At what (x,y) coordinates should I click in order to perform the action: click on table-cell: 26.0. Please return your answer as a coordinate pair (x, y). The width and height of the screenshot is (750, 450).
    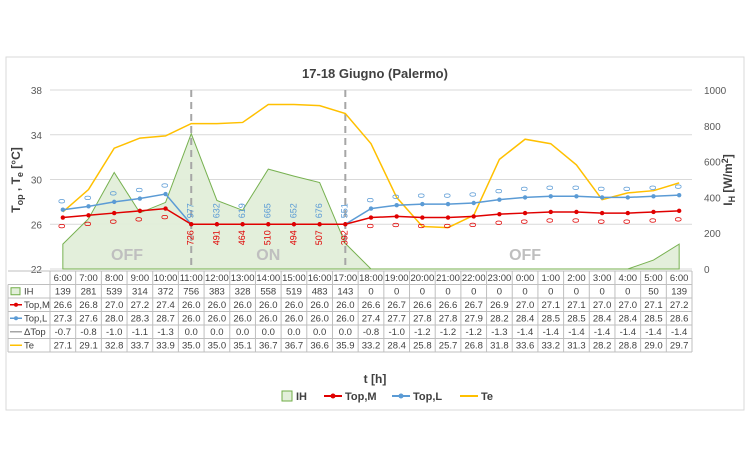
    Looking at the image, I should click on (191, 305).